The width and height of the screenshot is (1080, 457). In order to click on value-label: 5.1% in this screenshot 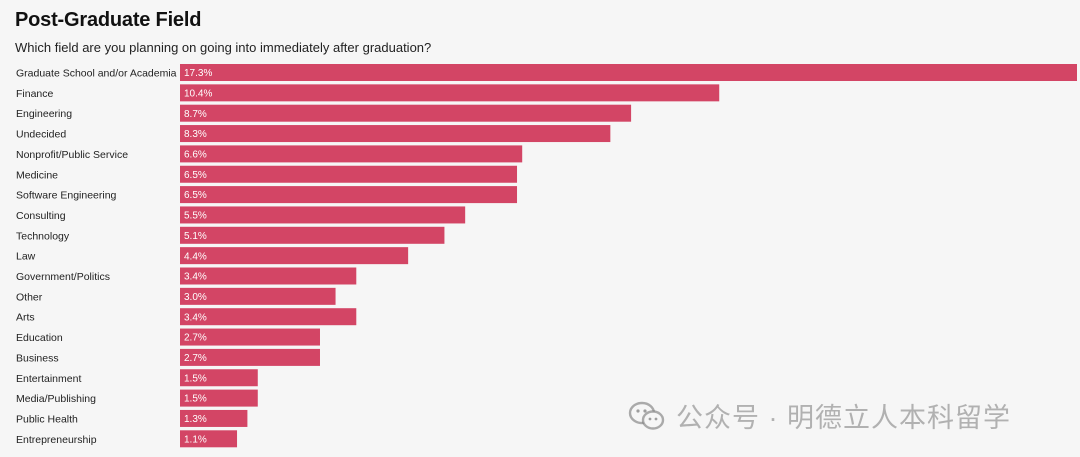, I will do `click(195, 236)`.